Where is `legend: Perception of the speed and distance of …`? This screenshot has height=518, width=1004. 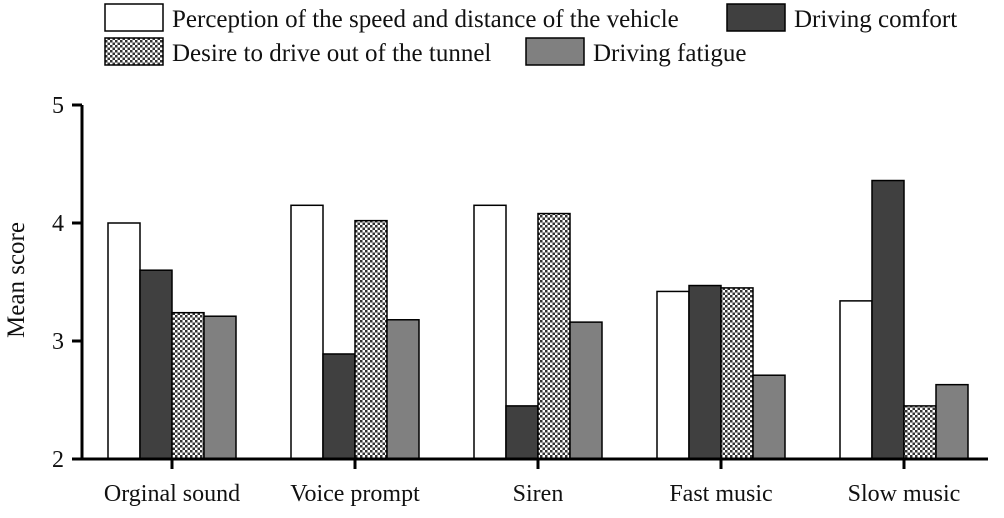
legend: Perception of the speed and distance of … is located at coordinates (530, 35).